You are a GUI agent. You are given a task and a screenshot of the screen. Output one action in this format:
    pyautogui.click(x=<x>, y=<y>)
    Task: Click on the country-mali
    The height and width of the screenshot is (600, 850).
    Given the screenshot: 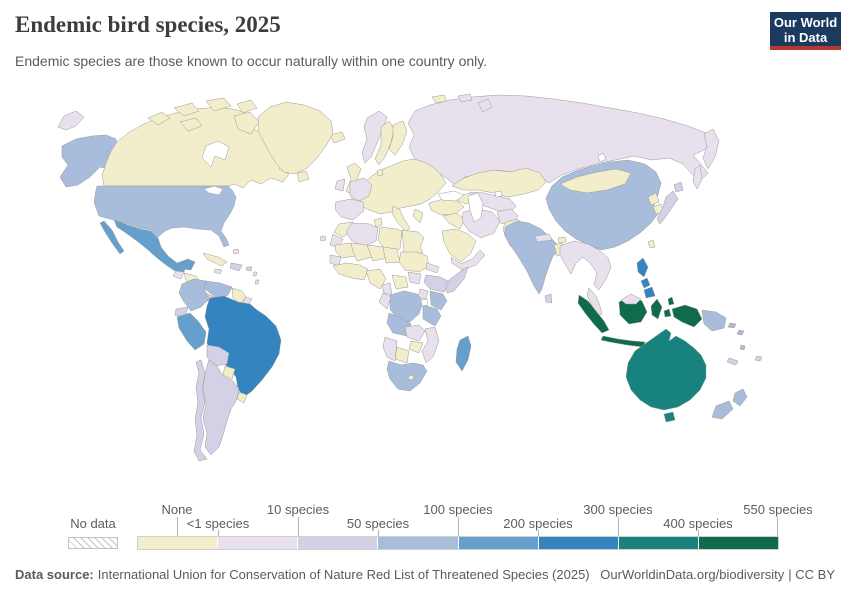 What is the action you would take?
    pyautogui.click(x=361, y=252)
    